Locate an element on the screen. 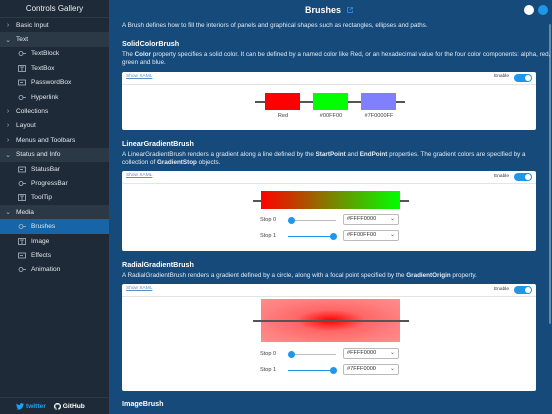  sidebar-item-label: Media is located at coordinates (25, 212).